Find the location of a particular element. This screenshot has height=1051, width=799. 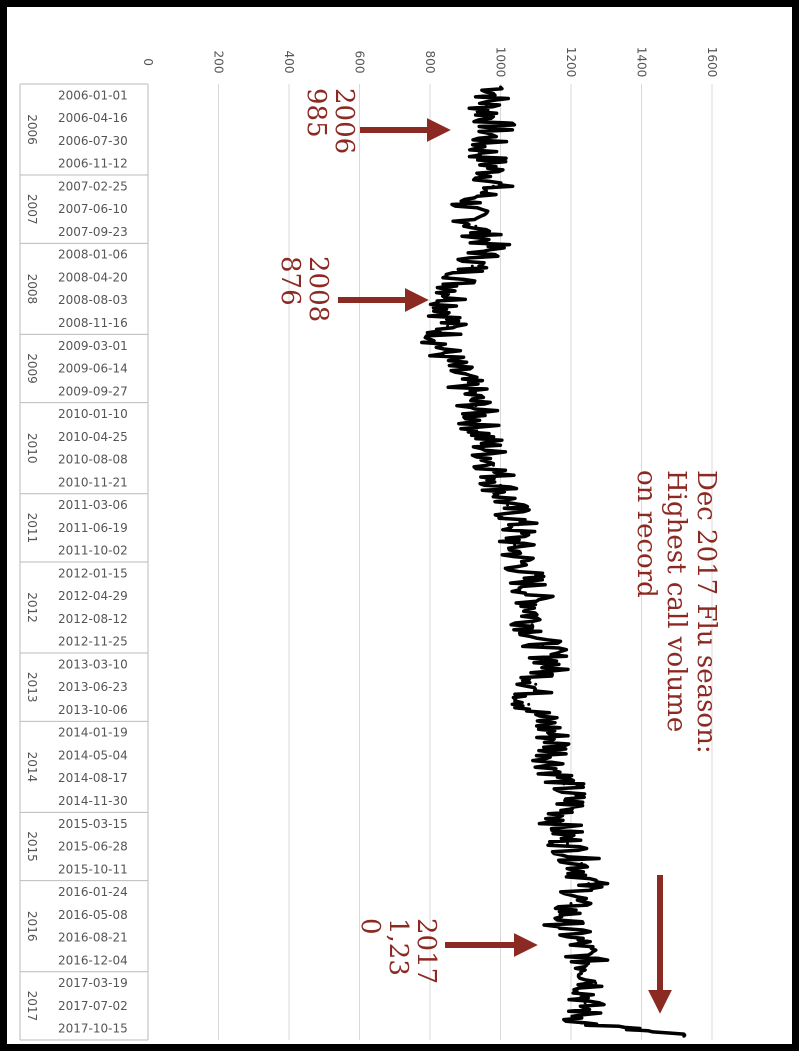

date-tick-label: 2009-09-27 is located at coordinates (93, 391).